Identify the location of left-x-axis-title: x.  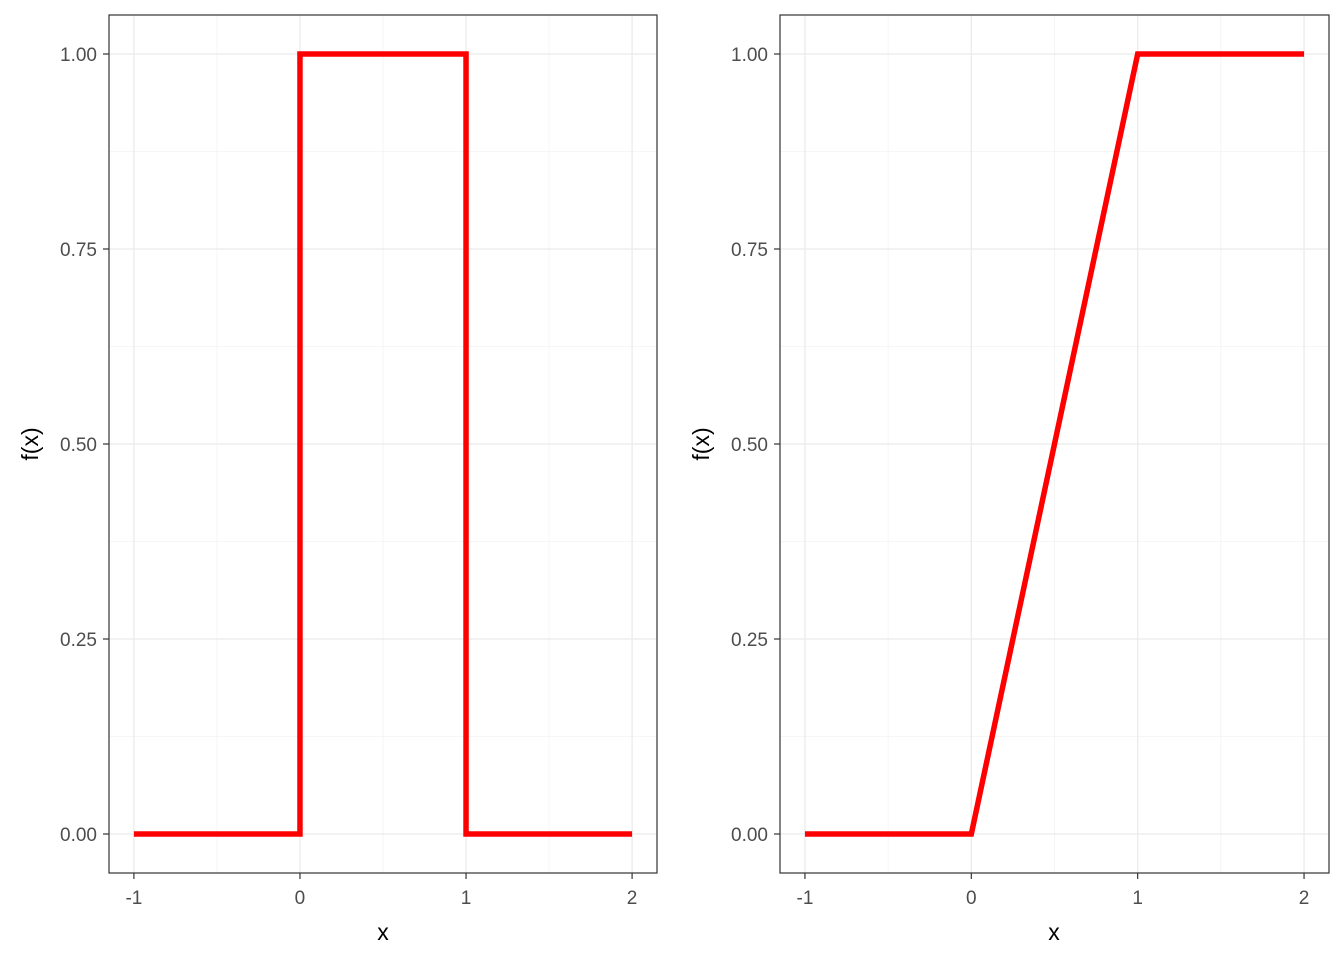
(383, 932).